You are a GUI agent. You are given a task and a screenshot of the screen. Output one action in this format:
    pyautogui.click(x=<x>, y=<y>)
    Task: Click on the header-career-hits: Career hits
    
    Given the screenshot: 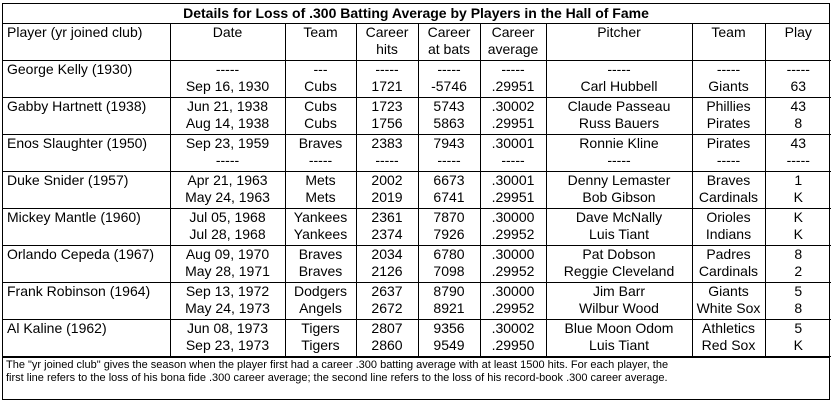 What is the action you would take?
    pyautogui.click(x=387, y=42)
    